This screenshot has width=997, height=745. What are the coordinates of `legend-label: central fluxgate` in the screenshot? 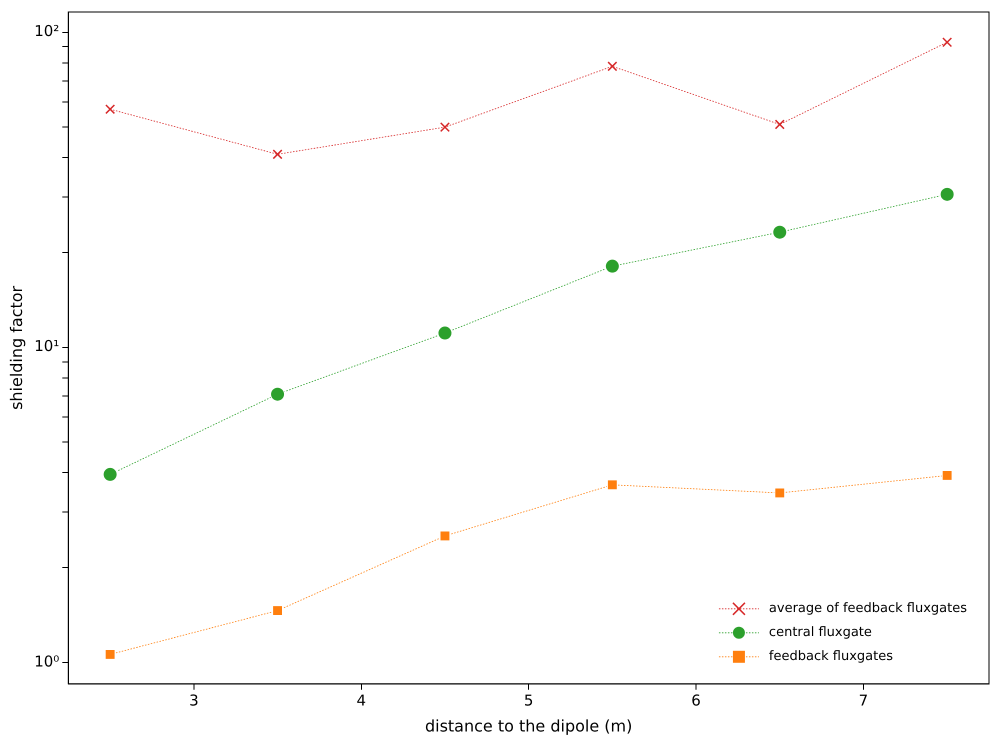 It's located at (820, 632).